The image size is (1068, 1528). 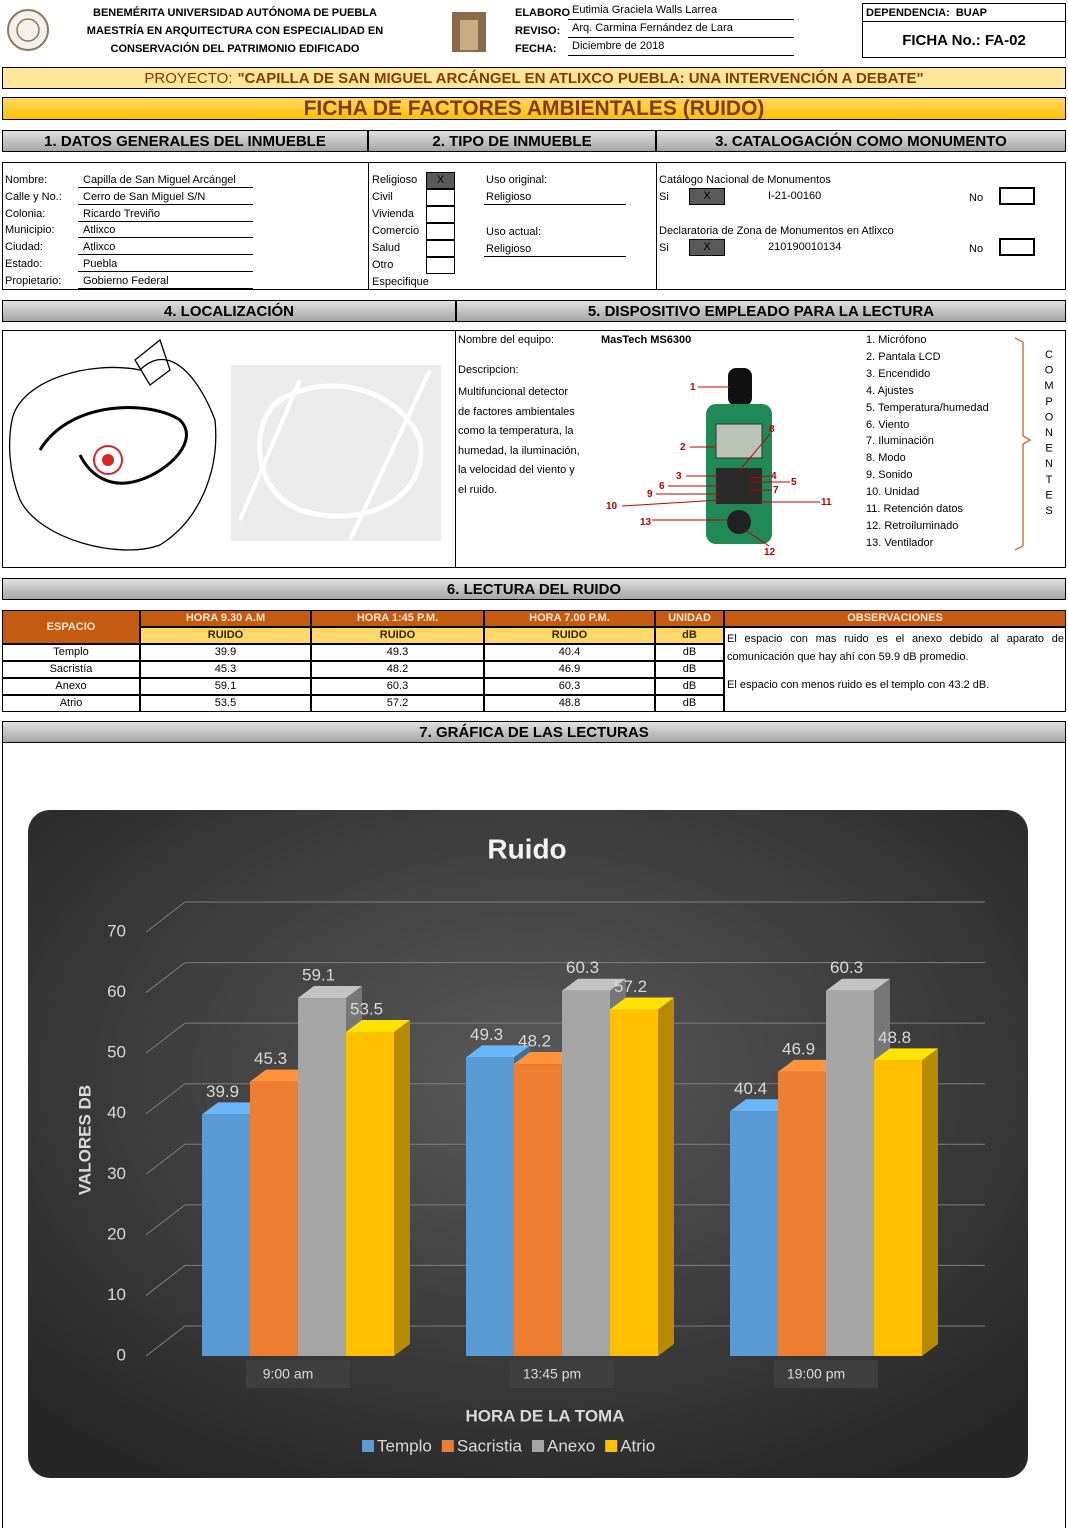 What do you see at coordinates (222, 1091) in the screenshot?
I see `data-label: 39.9` at bounding box center [222, 1091].